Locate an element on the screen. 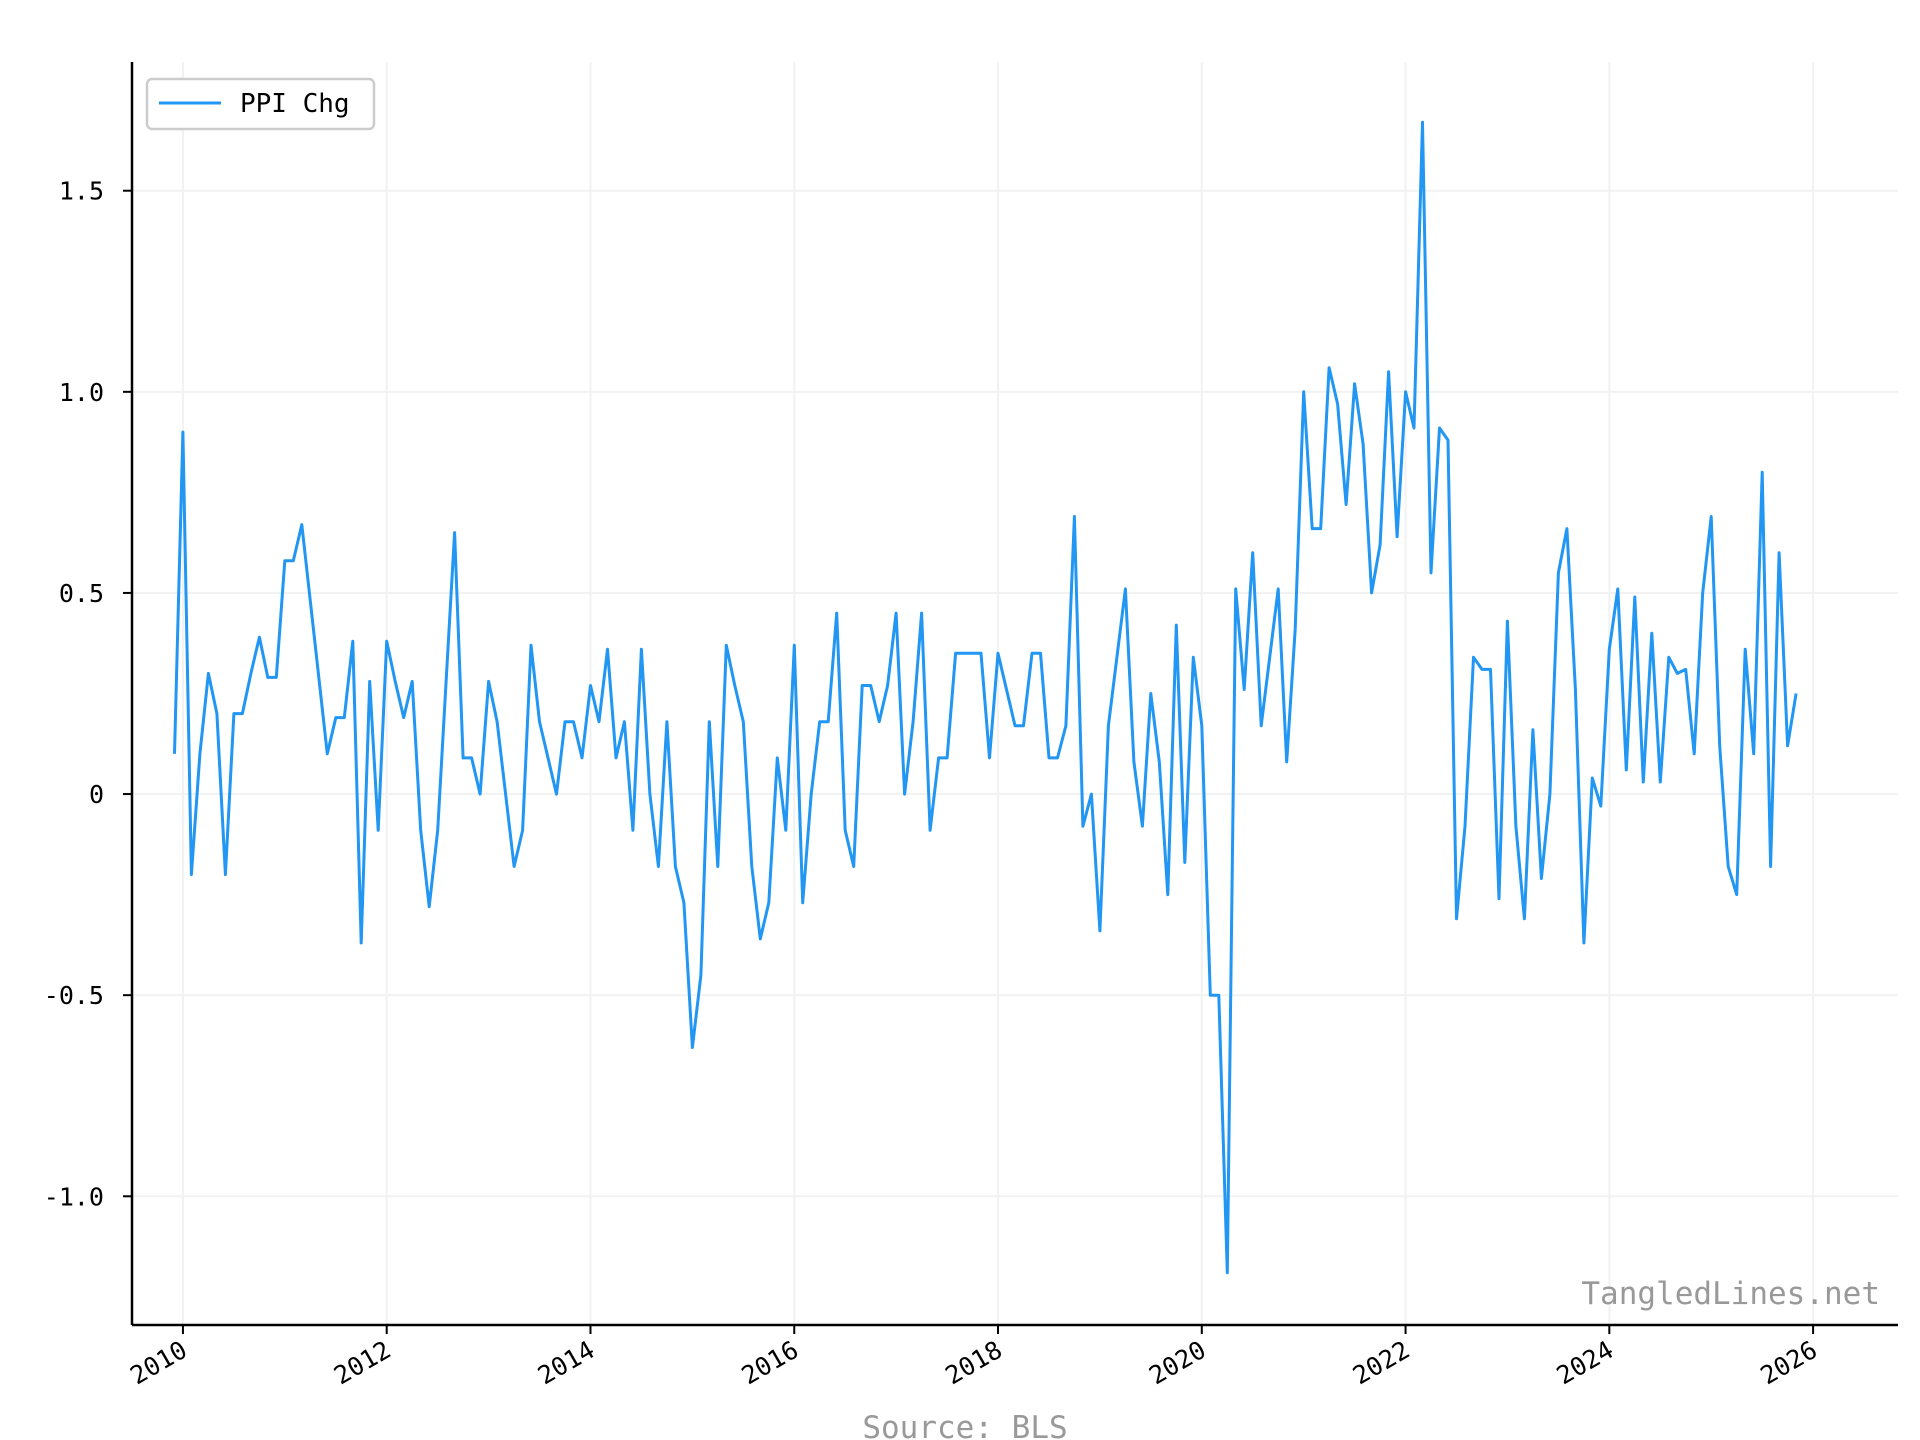  y-tick-label: 1.5 is located at coordinates (81, 191).